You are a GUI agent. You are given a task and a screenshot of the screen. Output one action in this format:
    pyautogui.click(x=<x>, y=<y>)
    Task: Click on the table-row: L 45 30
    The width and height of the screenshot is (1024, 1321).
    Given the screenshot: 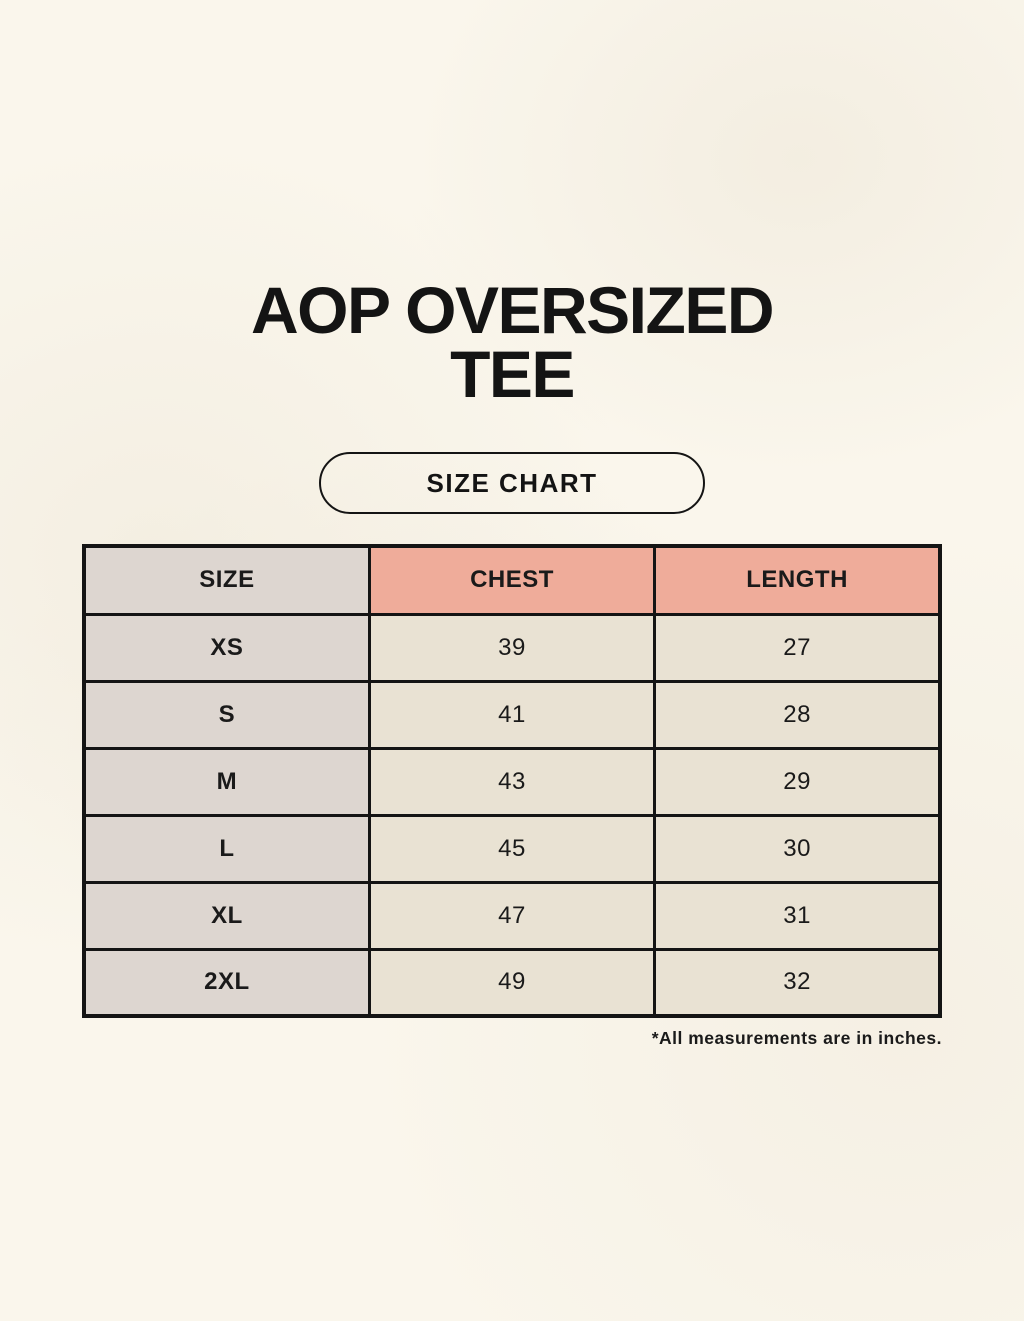 What is the action you would take?
    pyautogui.click(x=512, y=848)
    